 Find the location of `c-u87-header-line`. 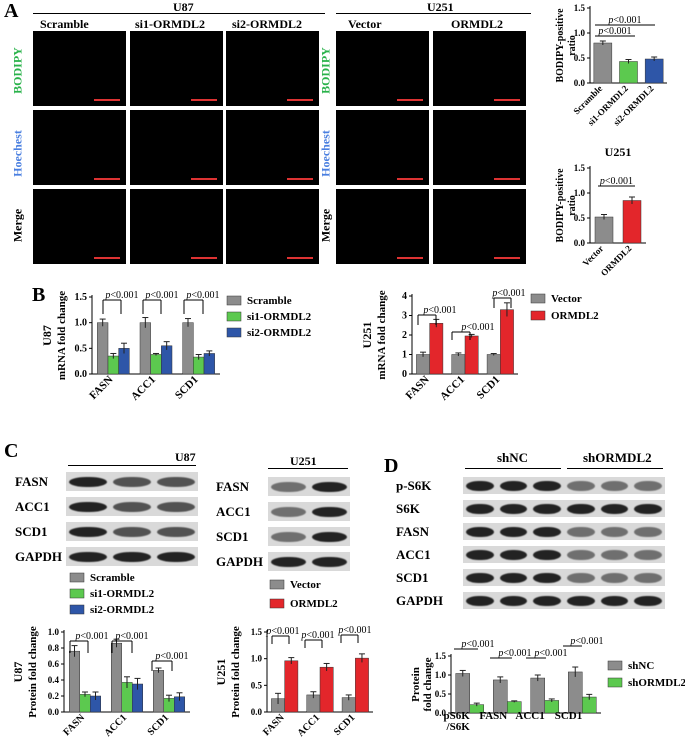

c-u87-header-line is located at coordinates (132, 465).